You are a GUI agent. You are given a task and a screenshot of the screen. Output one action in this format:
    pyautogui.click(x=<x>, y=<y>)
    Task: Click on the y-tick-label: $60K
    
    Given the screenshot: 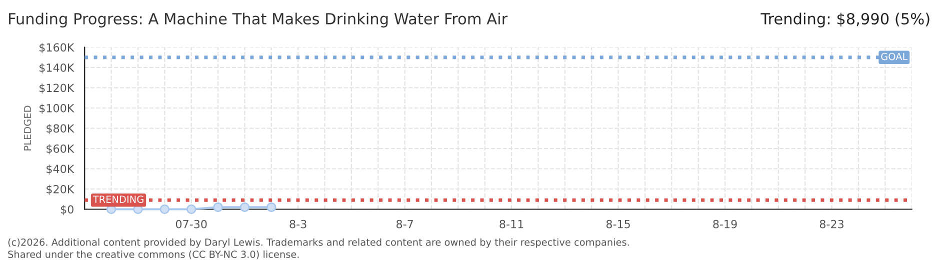 What is the action you would take?
    pyautogui.click(x=60, y=149)
    